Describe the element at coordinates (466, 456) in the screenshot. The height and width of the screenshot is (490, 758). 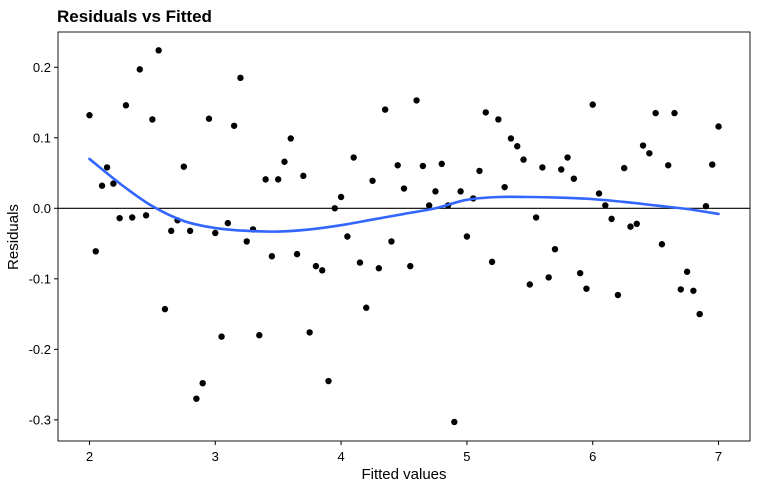
I see `x-tick-label: 5` at that location.